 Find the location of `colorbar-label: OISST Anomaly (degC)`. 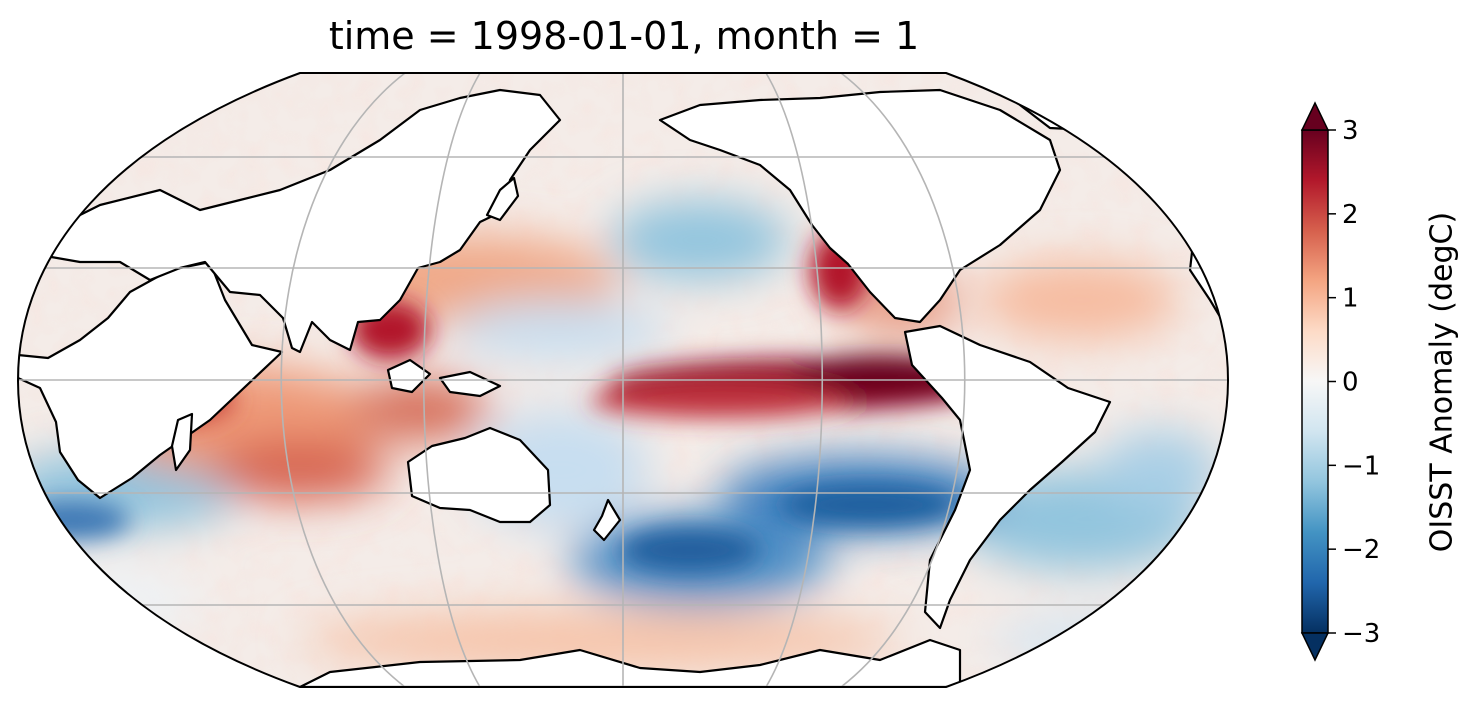

colorbar-label: OISST Anomaly (degC) is located at coordinates (1442, 382).